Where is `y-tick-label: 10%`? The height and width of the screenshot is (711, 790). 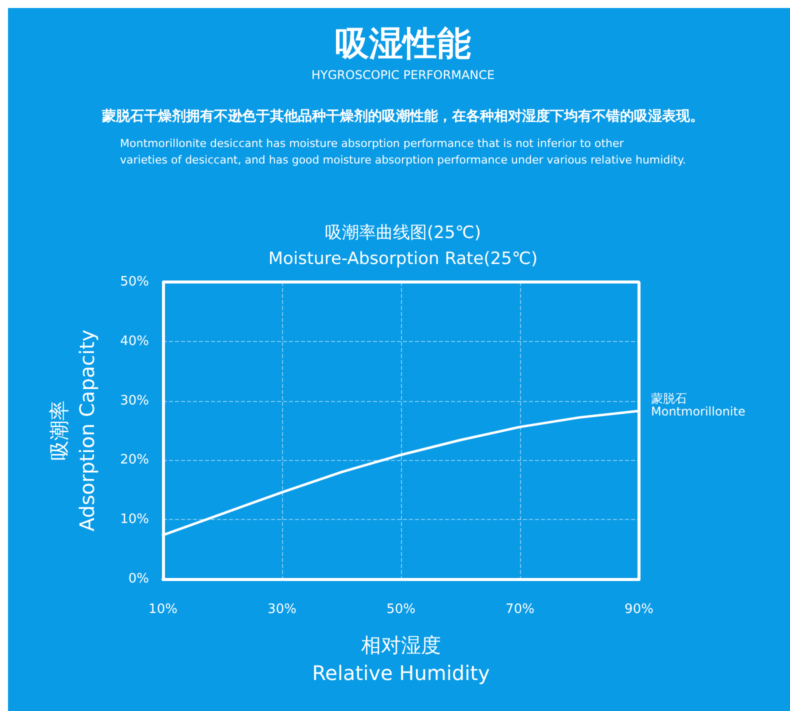
y-tick-label: 10% is located at coordinates (134, 520).